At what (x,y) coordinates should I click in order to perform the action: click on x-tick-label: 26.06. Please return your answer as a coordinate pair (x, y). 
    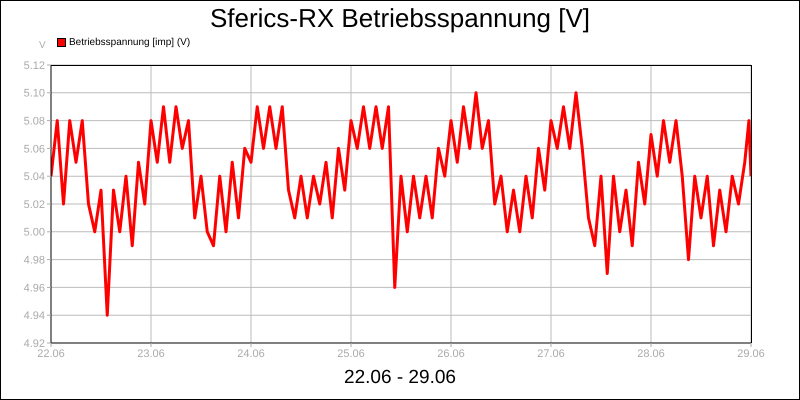
    Looking at the image, I should click on (451, 354).